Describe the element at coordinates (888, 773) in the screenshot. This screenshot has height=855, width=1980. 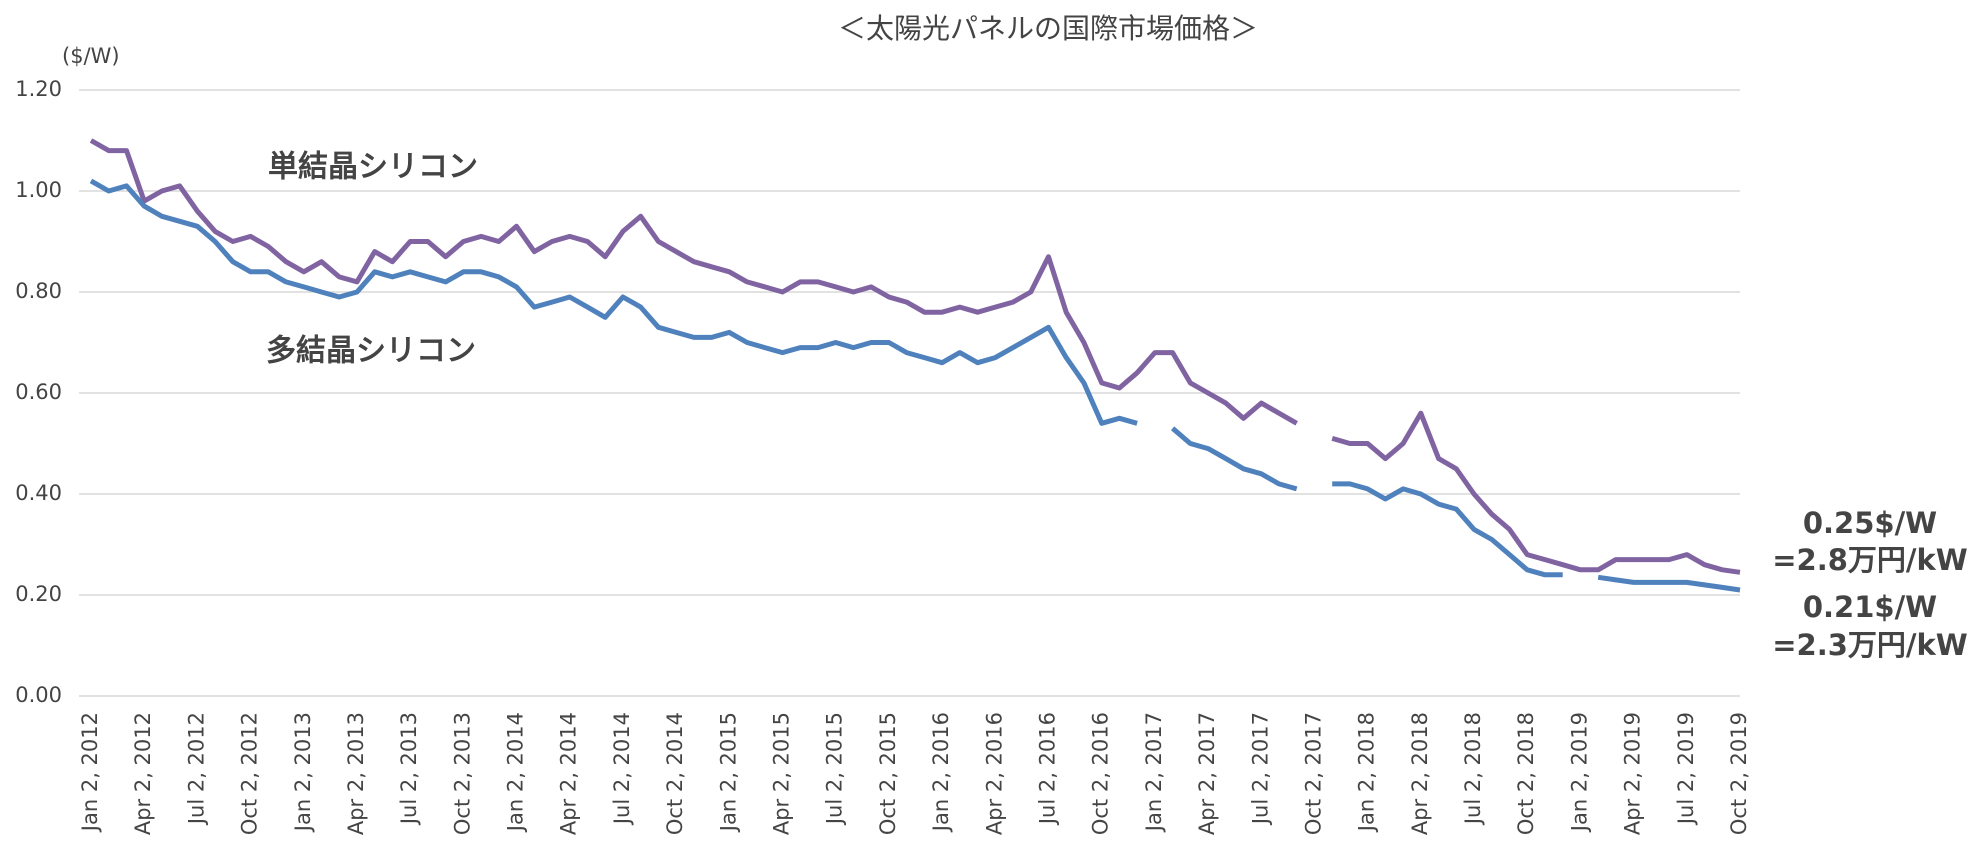
I see `x-tick-label: Oct 2, 2015` at that location.